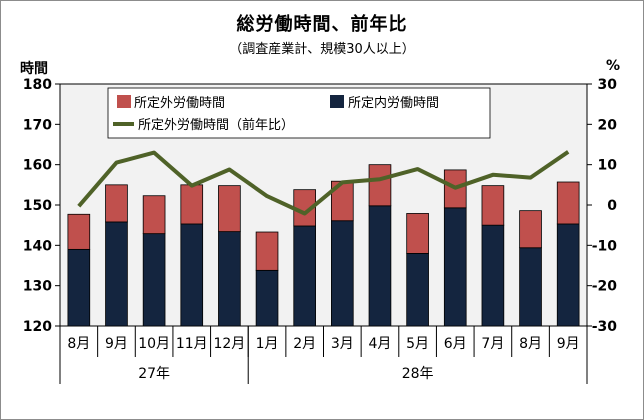 The image size is (644, 420). What do you see at coordinates (192, 344) in the screenshot?
I see `x-category-label: 11月` at bounding box center [192, 344].